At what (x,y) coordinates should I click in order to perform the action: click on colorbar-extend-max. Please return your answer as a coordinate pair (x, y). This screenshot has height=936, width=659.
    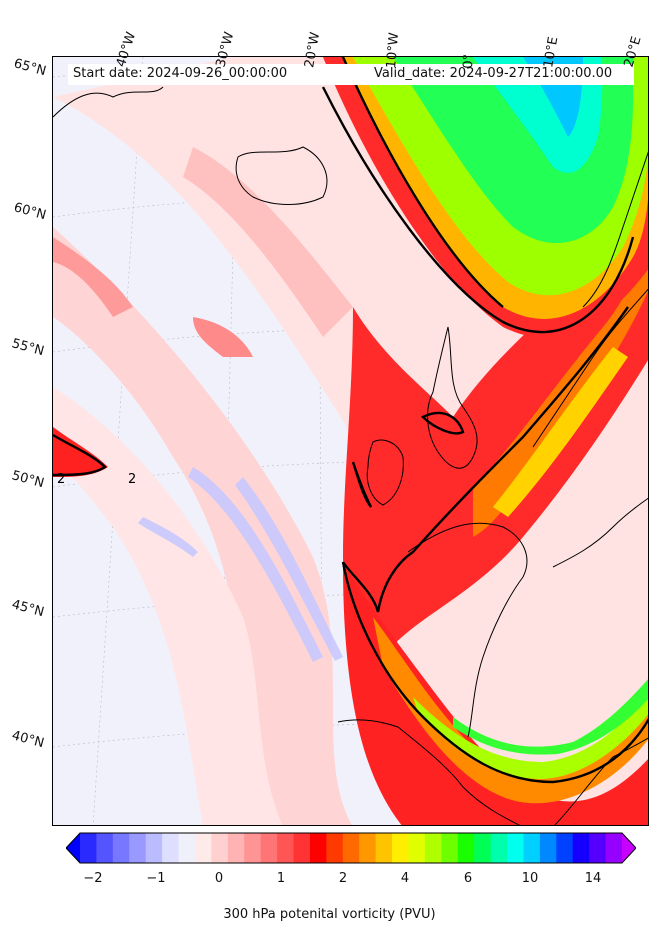
    Looking at the image, I should click on (629, 848).